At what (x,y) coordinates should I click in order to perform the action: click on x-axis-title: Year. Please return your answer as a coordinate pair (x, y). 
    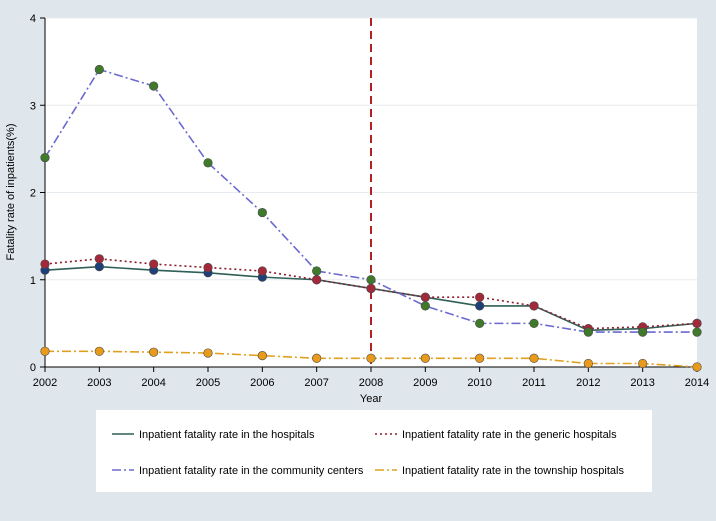
    Looking at the image, I should click on (371, 399).